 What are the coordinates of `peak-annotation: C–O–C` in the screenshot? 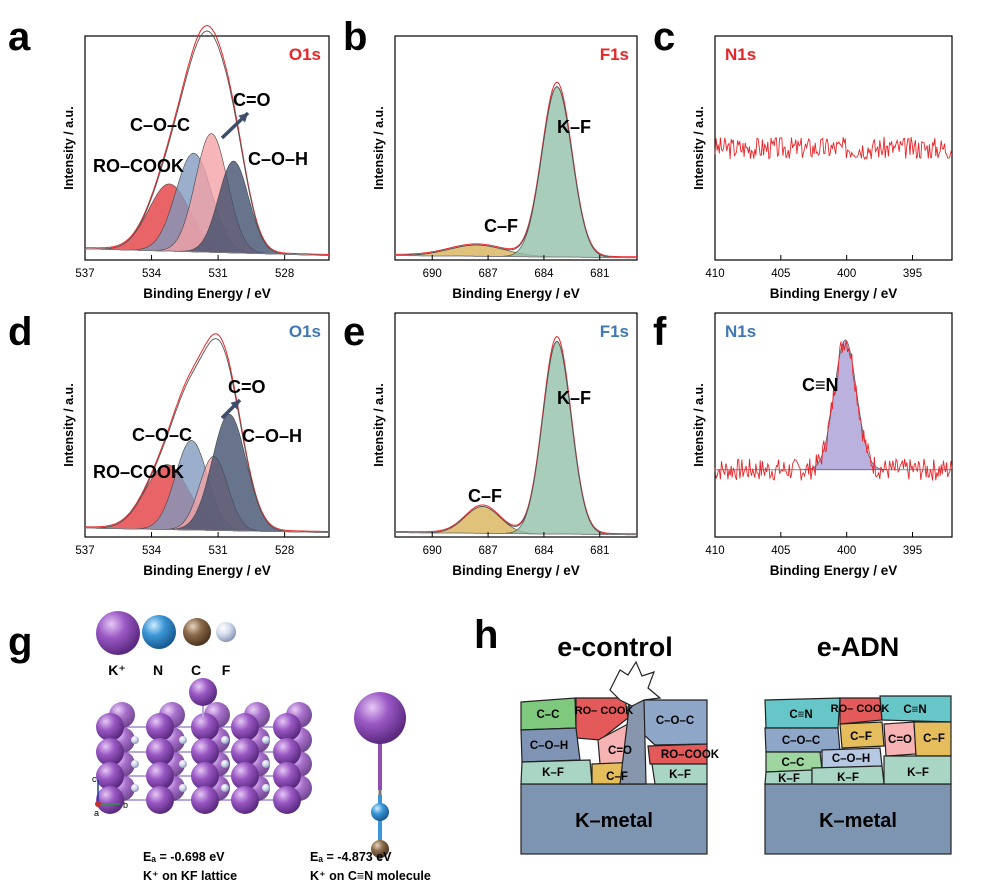 It's located at (162, 435).